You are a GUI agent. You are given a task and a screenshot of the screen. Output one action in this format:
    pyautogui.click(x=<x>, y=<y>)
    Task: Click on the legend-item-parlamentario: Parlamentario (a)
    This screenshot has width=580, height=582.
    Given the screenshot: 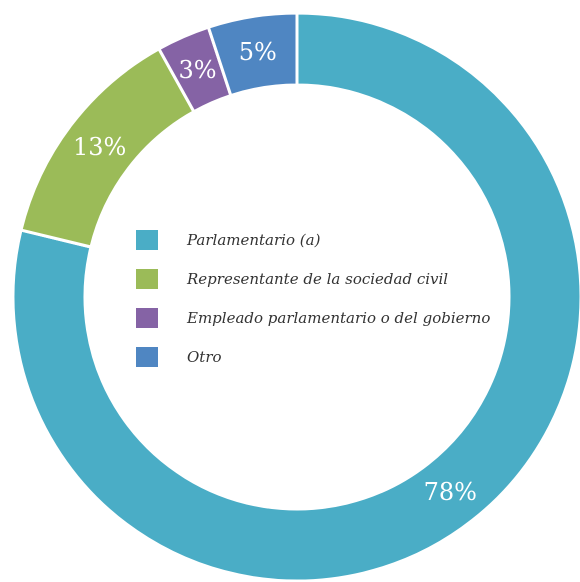 What is the action you would take?
    pyautogui.click(x=313, y=240)
    